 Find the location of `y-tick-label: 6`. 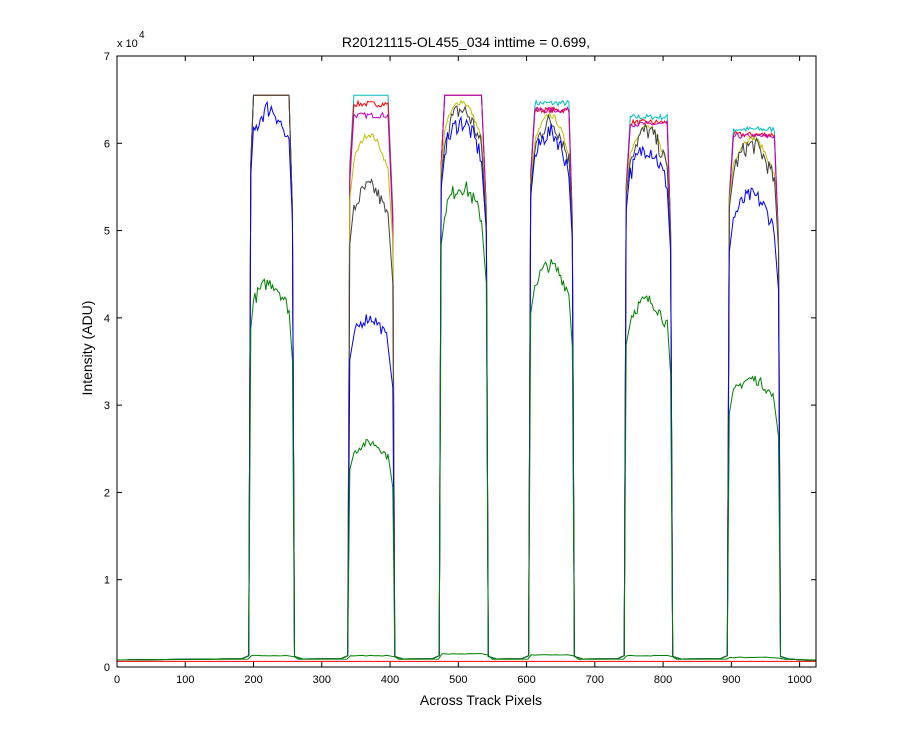

y-tick-label: 6 is located at coordinates (107, 144).